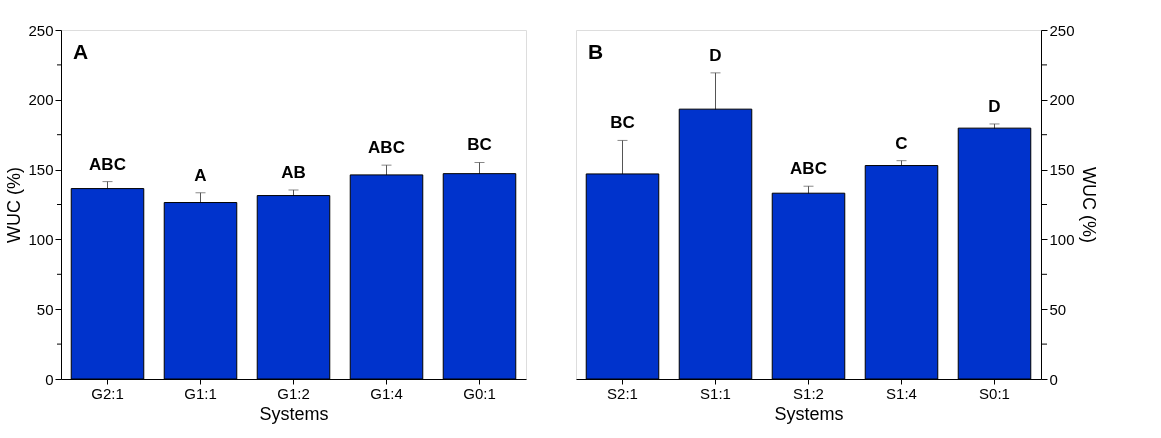  Describe the element at coordinates (1062, 100) in the screenshot. I see `y2-tick-label: 200` at that location.